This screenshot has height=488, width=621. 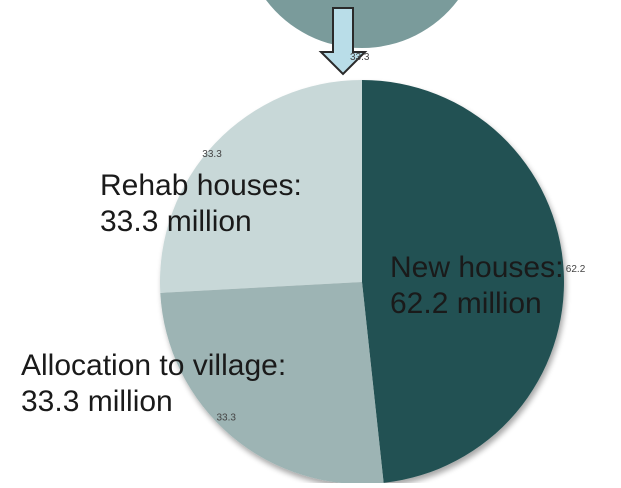 I want to click on down-arrow-icon, so click(x=343, y=41).